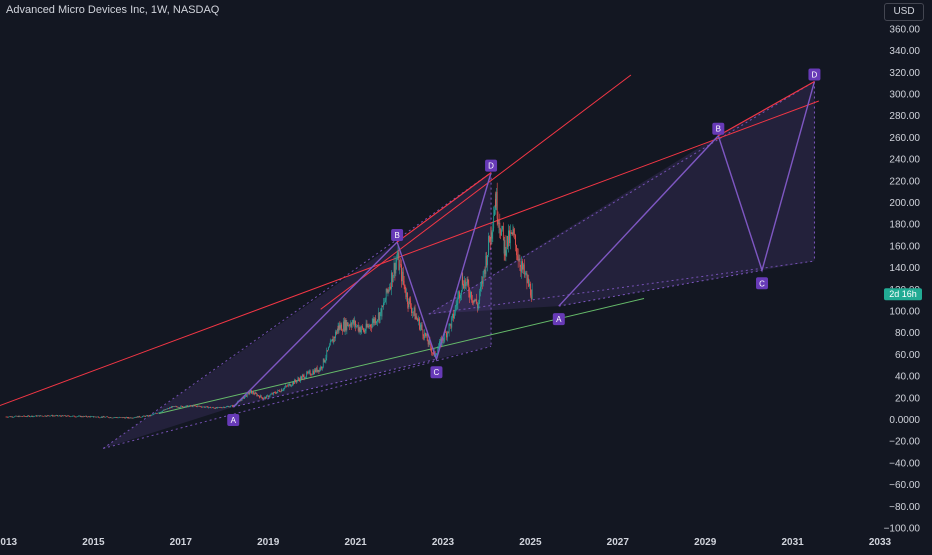  What do you see at coordinates (660, 288) in the screenshot?
I see `pattern-2-ac-line` at bounding box center [660, 288].